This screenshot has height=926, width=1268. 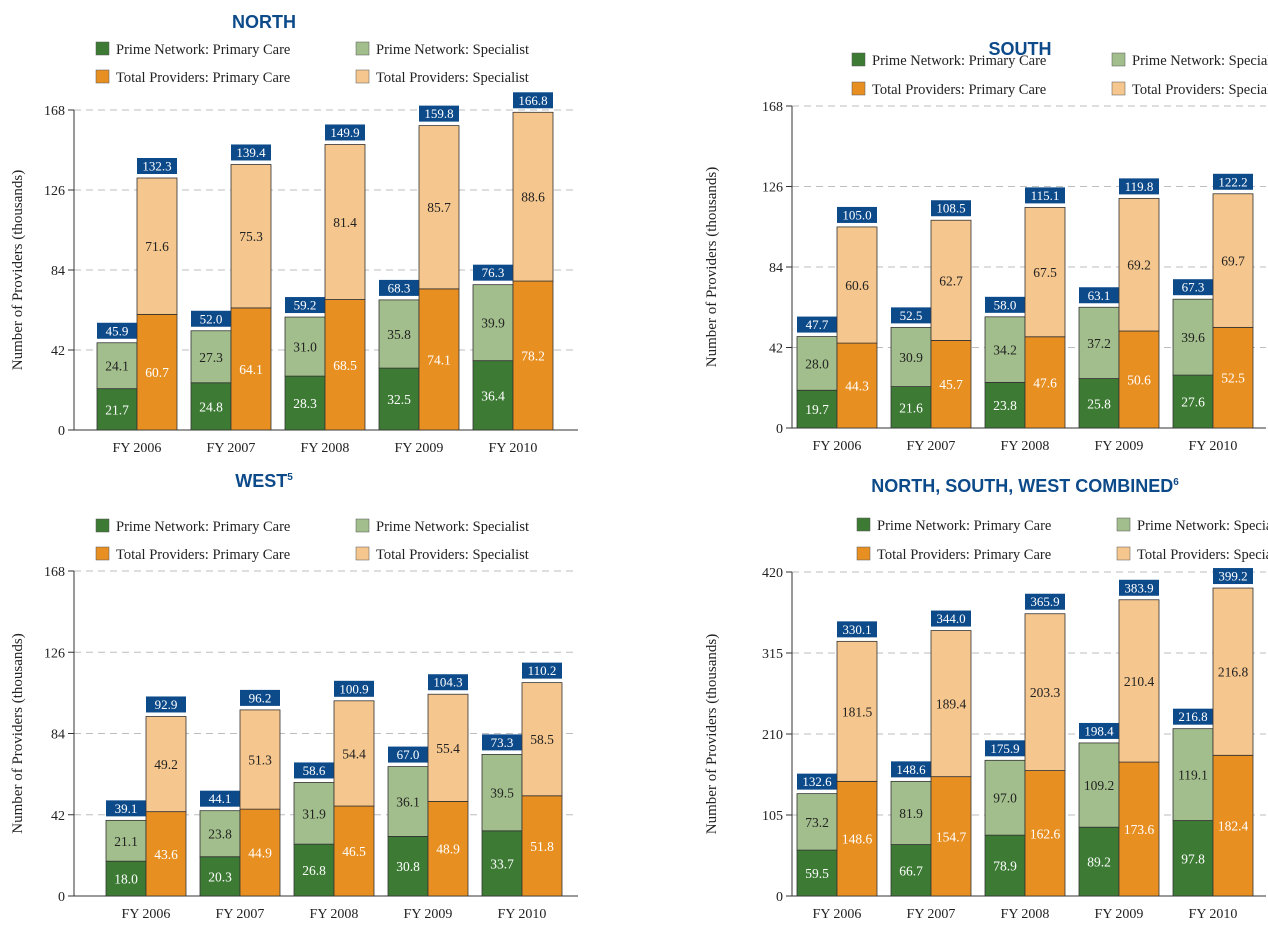 What do you see at coordinates (1193, 858) in the screenshot?
I see `data-label-prime-primary-care: 97.8` at bounding box center [1193, 858].